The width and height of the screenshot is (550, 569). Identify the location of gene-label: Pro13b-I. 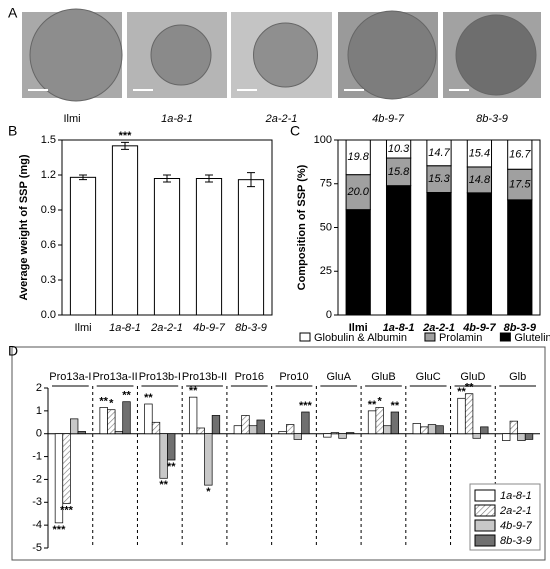
(160, 377).